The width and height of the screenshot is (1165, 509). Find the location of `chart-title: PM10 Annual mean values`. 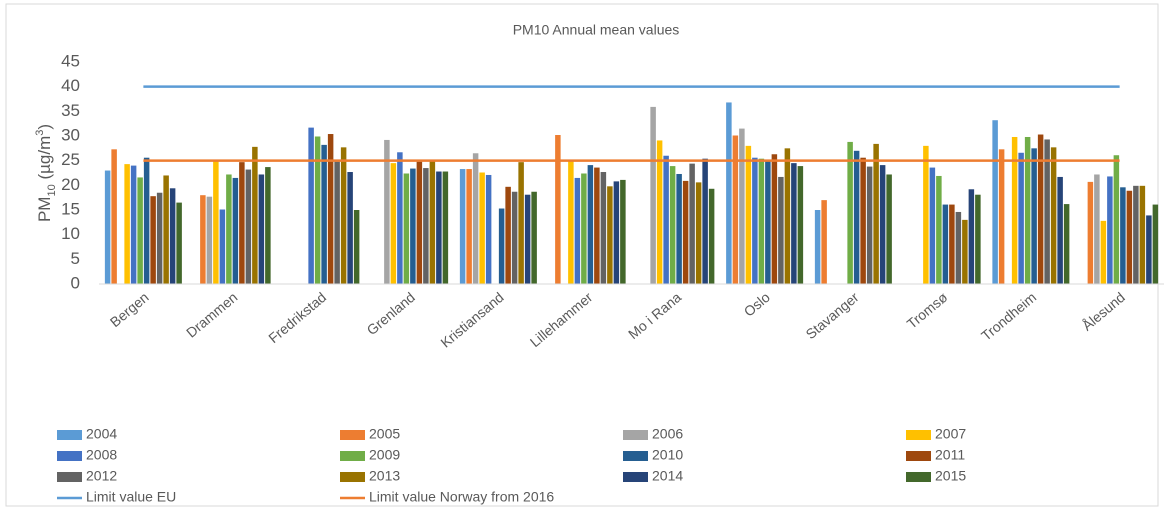

chart-title: PM10 Annual mean values is located at coordinates (596, 30).